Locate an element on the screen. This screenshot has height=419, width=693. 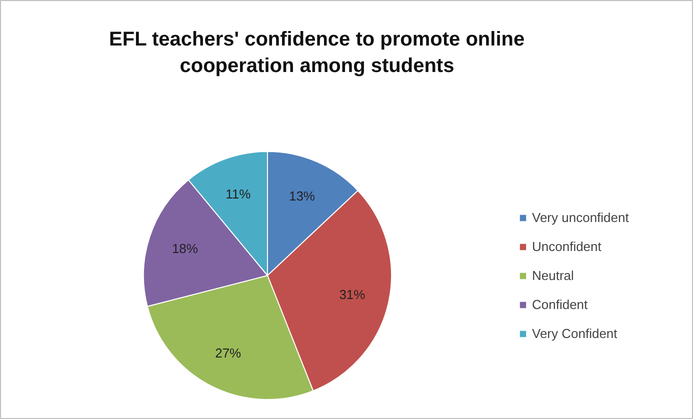
legend-label: Neutral is located at coordinates (553, 275).